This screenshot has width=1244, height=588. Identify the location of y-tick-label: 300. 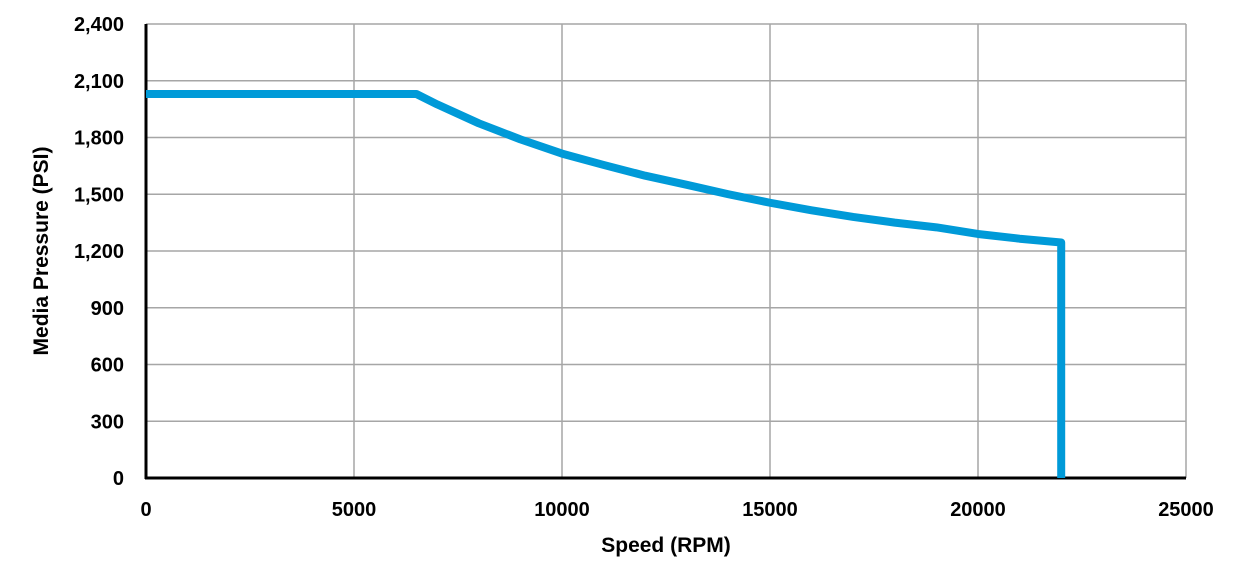
(107, 422).